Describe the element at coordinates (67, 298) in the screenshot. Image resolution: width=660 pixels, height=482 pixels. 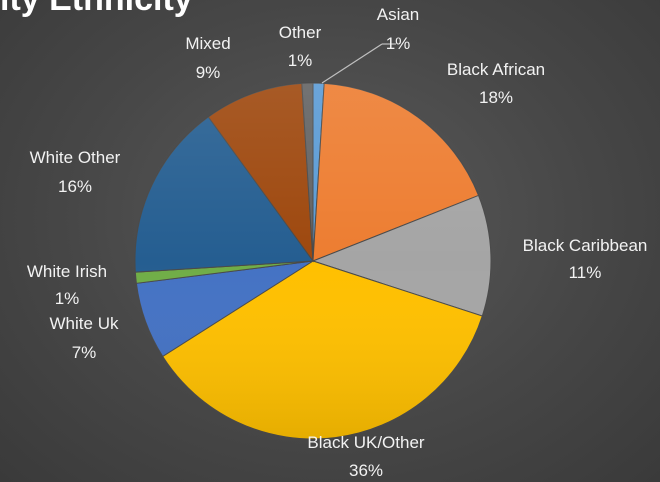
I see `label-white-irish-value: 1%` at that location.